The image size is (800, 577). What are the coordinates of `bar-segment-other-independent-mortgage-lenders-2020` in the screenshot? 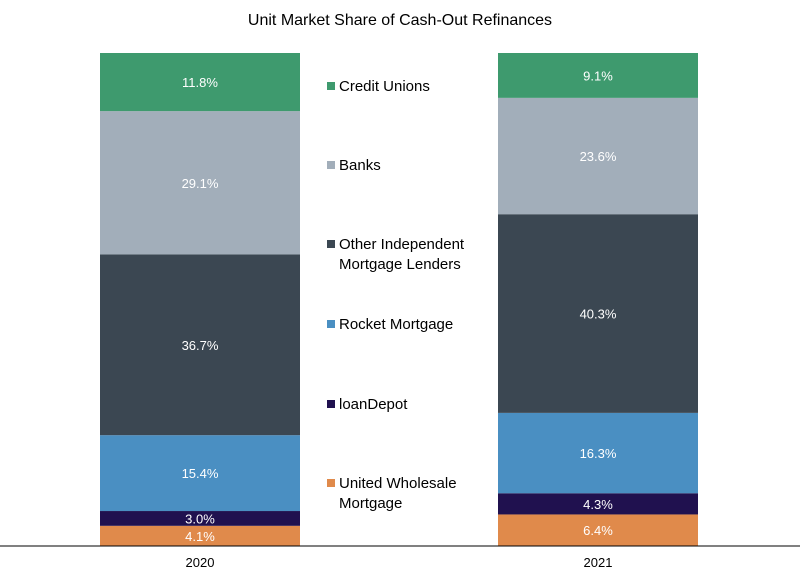 It's located at (200, 345).